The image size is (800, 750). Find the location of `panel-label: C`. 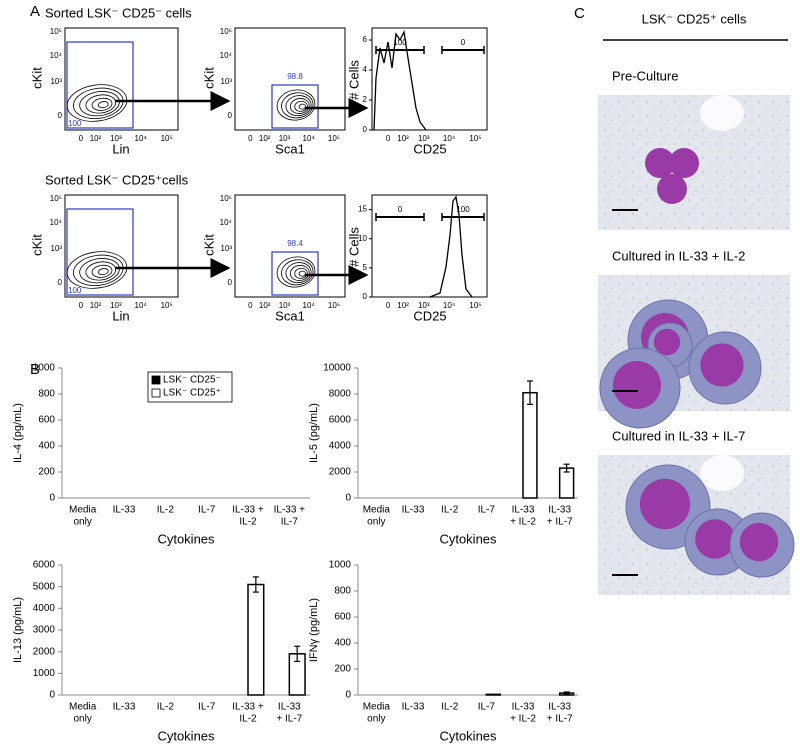

panel-label: C is located at coordinates (579, 13).